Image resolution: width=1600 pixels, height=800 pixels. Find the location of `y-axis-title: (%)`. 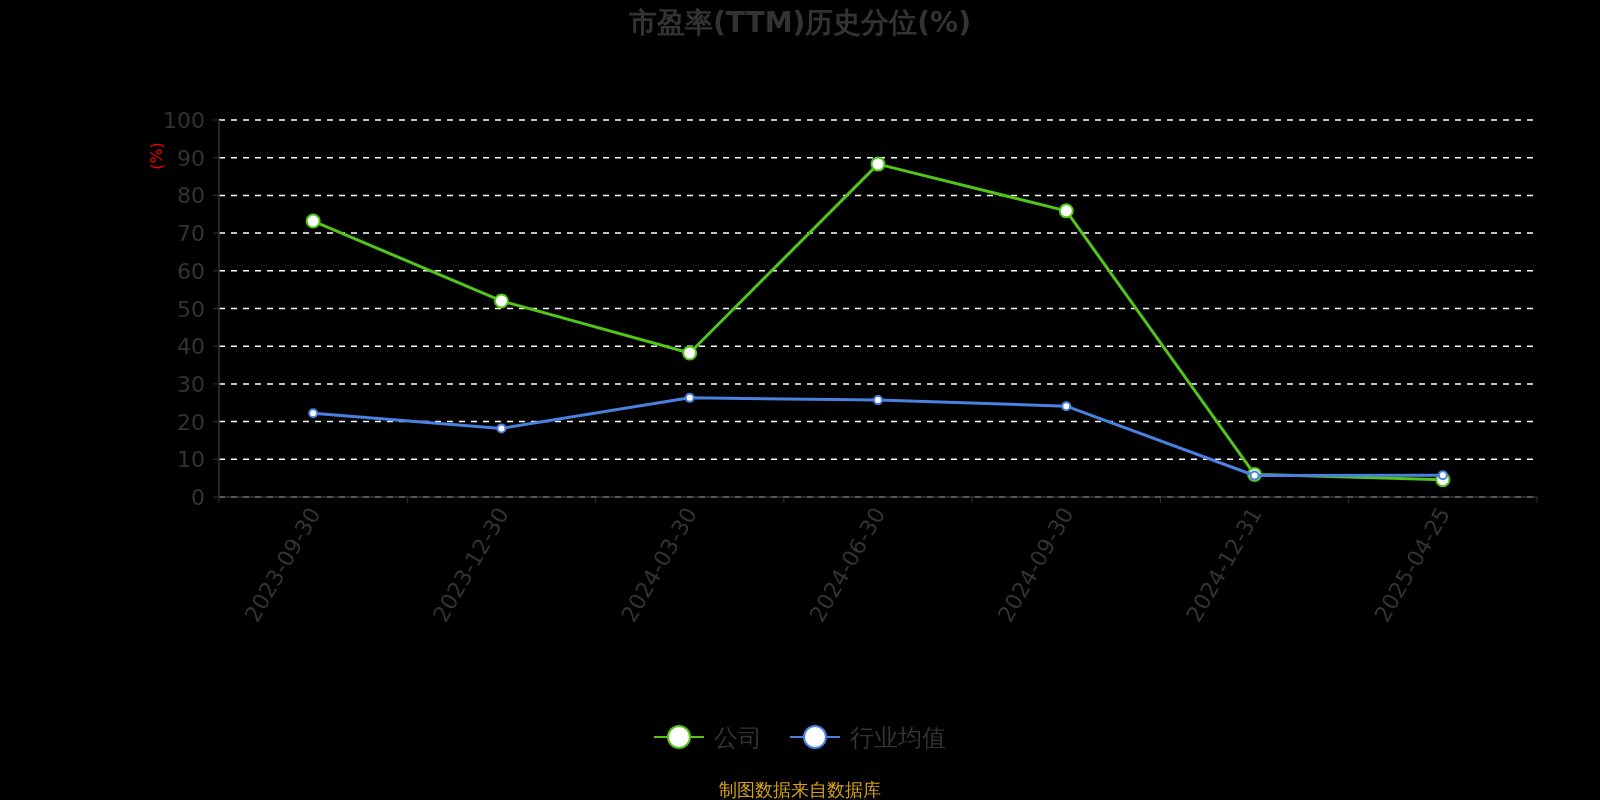

y-axis-title: (%) is located at coordinates (156, 156).